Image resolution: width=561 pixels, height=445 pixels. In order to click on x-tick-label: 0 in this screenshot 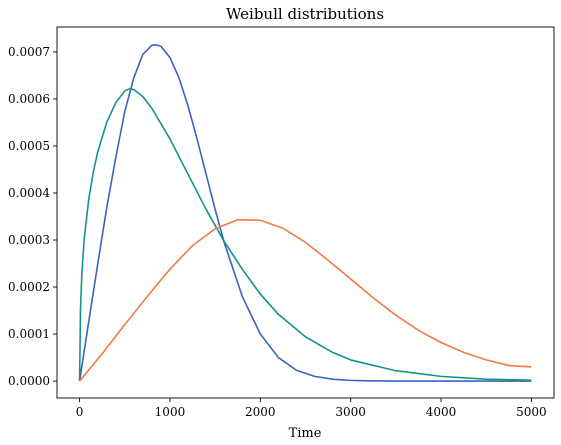, I will do `click(80, 412)`.